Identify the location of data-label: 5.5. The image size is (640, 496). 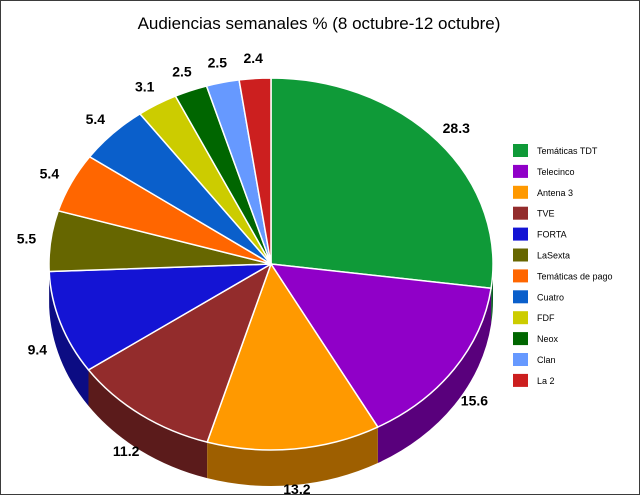
(27, 238).